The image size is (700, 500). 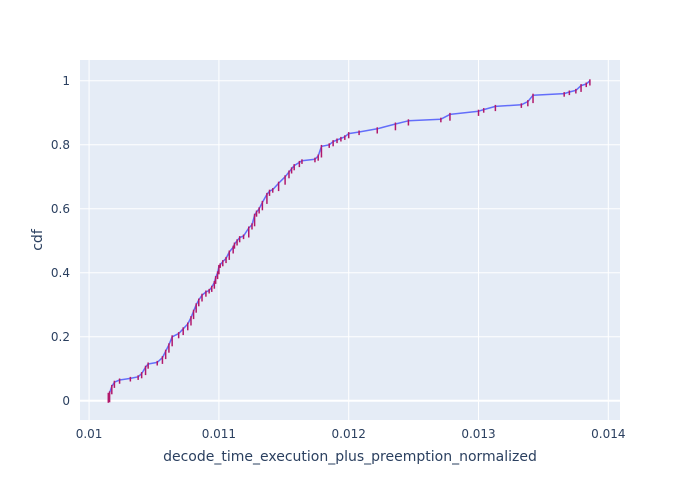 I want to click on y-tick-label: 0, so click(x=66, y=401).